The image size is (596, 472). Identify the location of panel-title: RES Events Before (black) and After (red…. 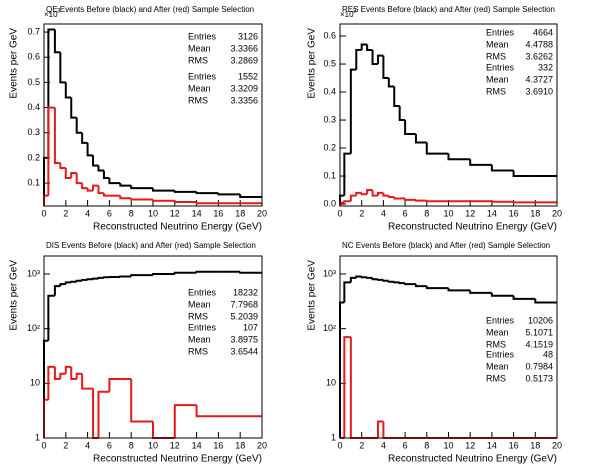
(448, 9).